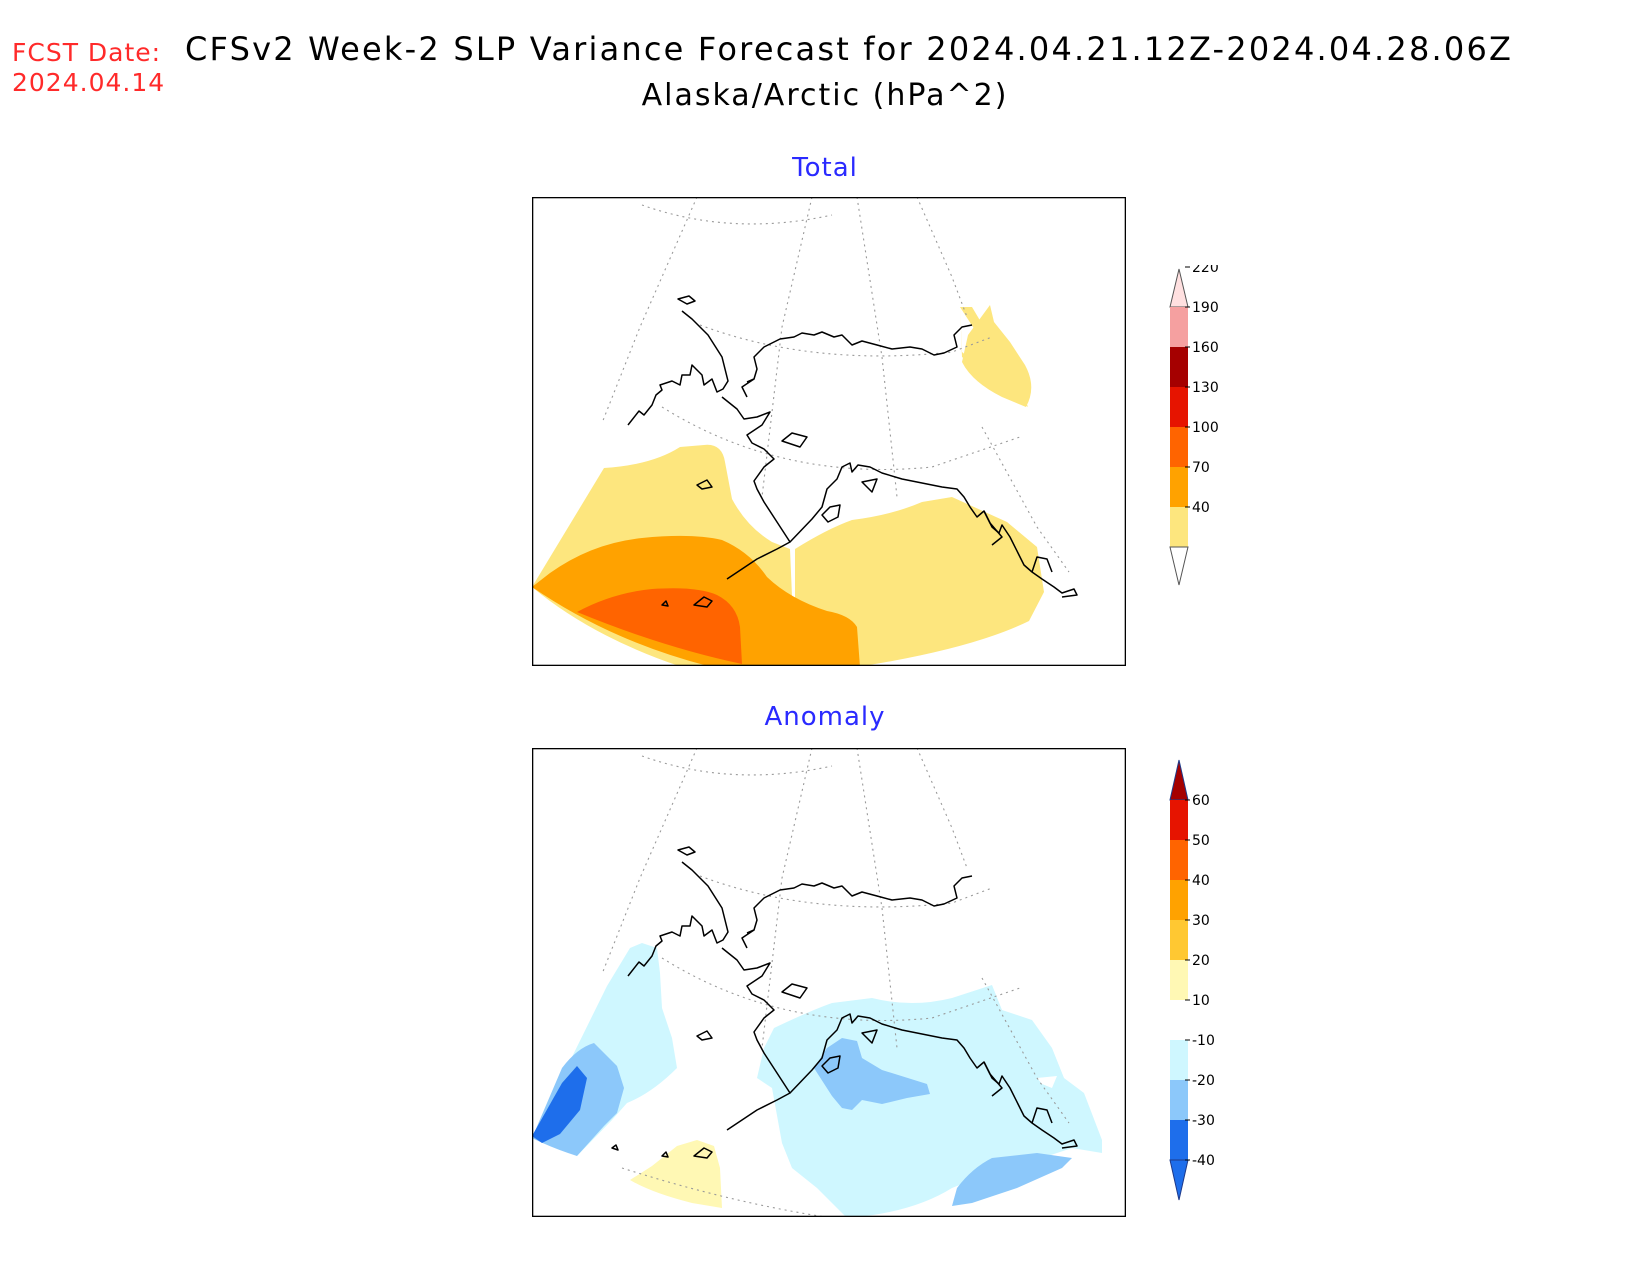 This screenshot has width=1650, height=1275. I want to click on colorbar-label: 160, so click(1205, 348).